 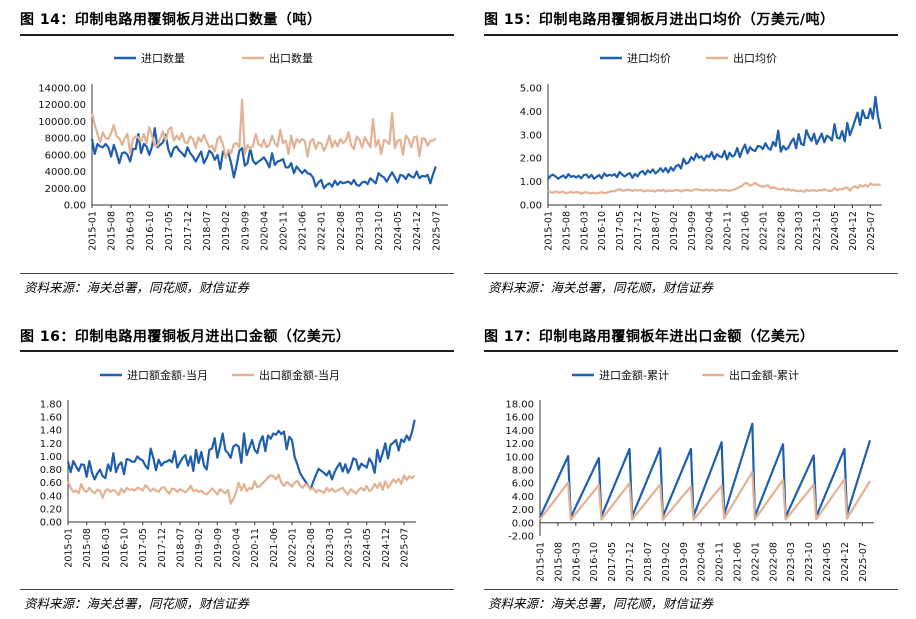 I want to click on figure-14-source: 资料来源：海关总署，同花顺，财信证券, so click(x=137, y=287).